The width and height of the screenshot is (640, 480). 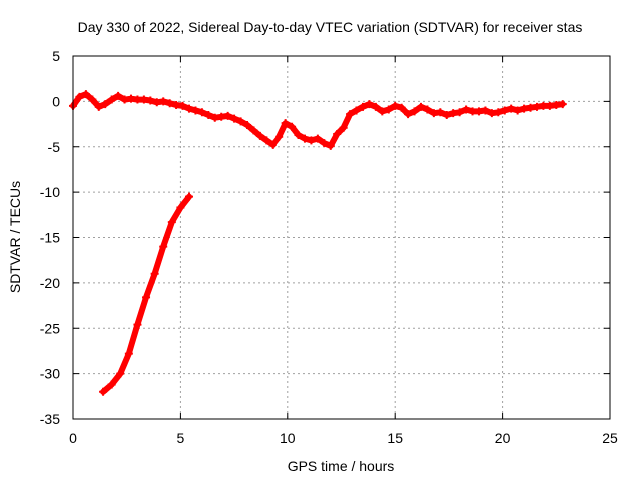 What do you see at coordinates (50, 328) in the screenshot?
I see `y-tick-label: -25` at bounding box center [50, 328].